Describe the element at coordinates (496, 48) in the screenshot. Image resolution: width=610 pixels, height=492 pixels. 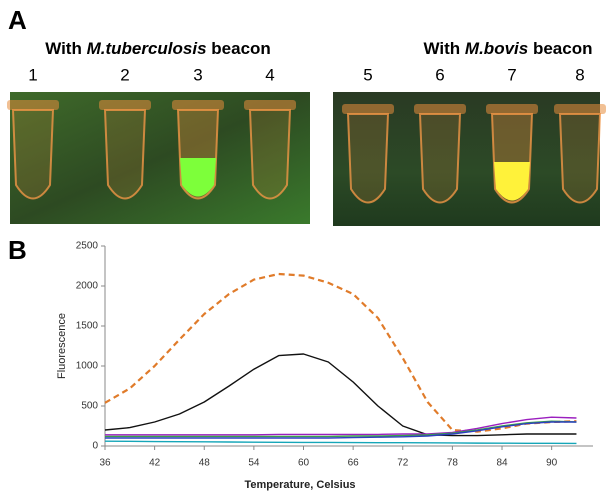
I see `caption-species: M.bovis` at that location.